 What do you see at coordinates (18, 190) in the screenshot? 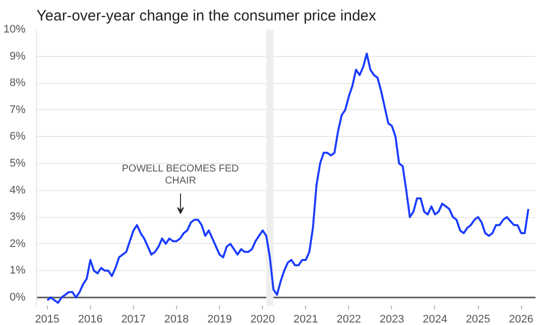
I see `y-tick-label: 4%` at bounding box center [18, 190].